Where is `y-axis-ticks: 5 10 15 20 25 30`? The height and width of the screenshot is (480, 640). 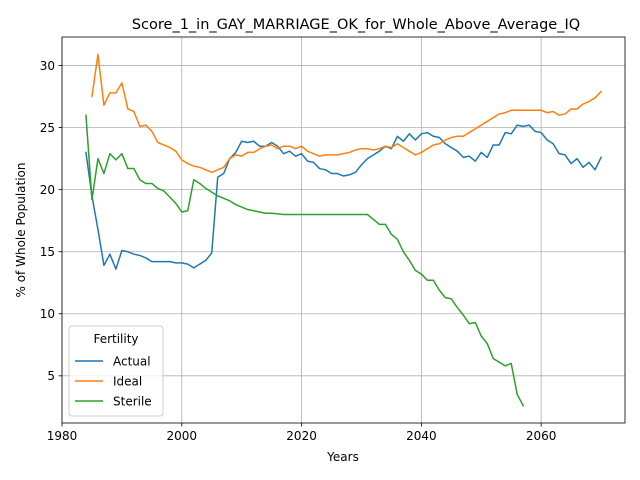 y-axis-ticks: 5 10 15 20 25 30 is located at coordinates (51, 221).